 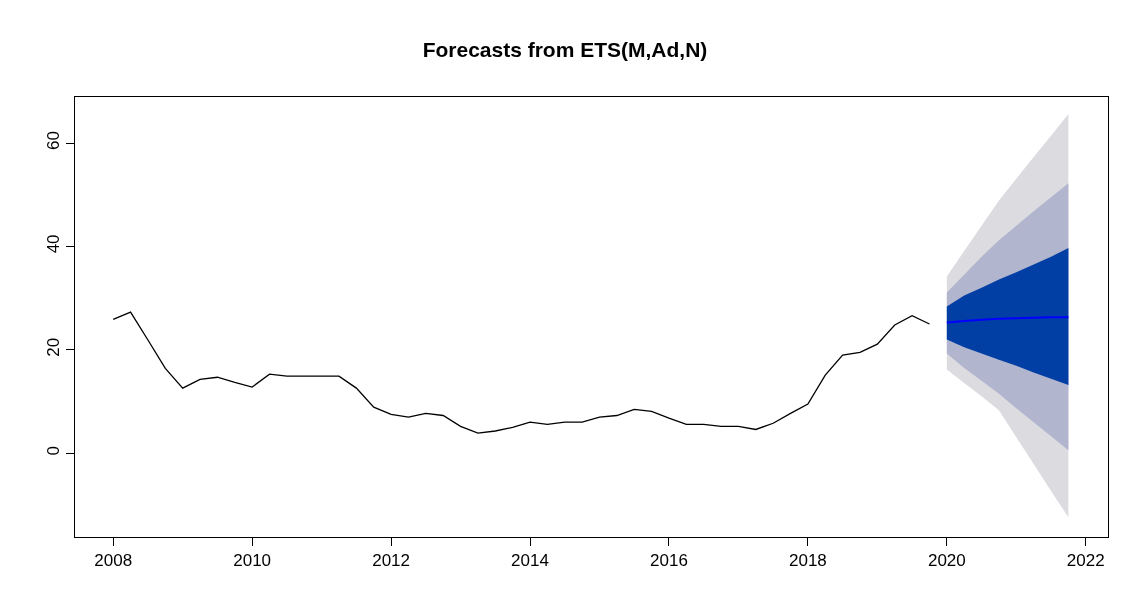 What do you see at coordinates (54, 450) in the screenshot?
I see `y-tick-label: 0` at bounding box center [54, 450].